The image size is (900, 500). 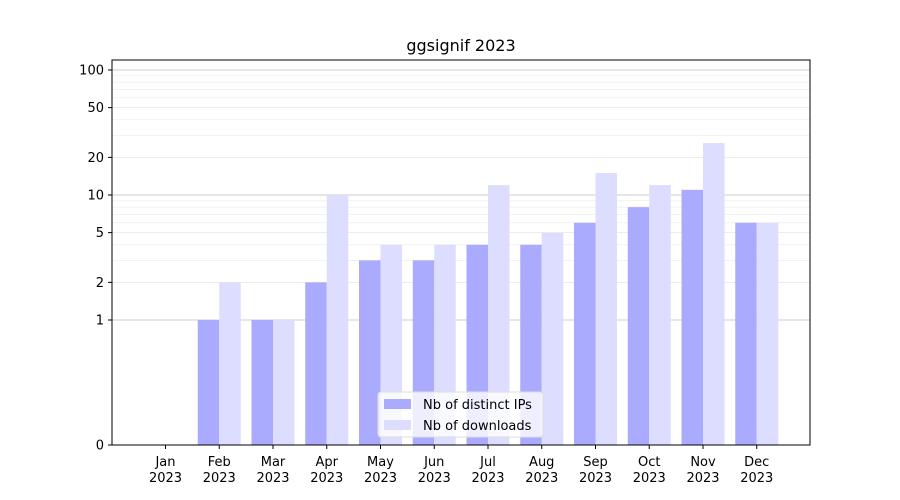 What do you see at coordinates (95, 259) in the screenshot?
I see `y-axis: 0 1 2 5 10 20 50 100` at bounding box center [95, 259].